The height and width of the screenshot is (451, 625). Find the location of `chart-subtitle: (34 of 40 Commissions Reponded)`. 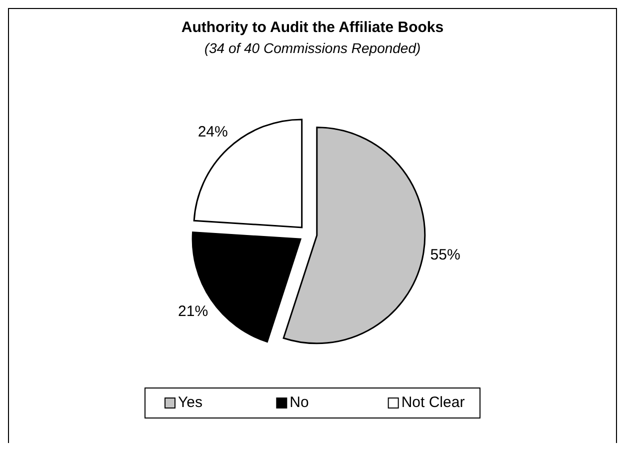

chart-subtitle: (34 of 40 Commissions Reponded) is located at coordinates (312, 48).